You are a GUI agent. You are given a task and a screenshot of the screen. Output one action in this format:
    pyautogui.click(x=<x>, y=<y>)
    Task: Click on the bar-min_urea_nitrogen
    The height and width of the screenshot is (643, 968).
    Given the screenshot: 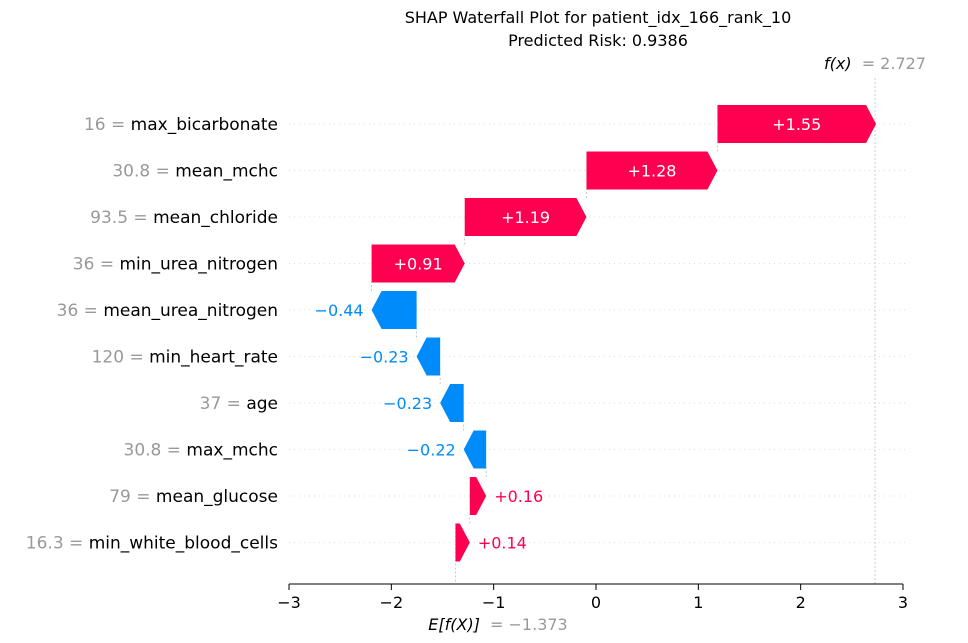 What is the action you would take?
    pyautogui.click(x=418, y=263)
    